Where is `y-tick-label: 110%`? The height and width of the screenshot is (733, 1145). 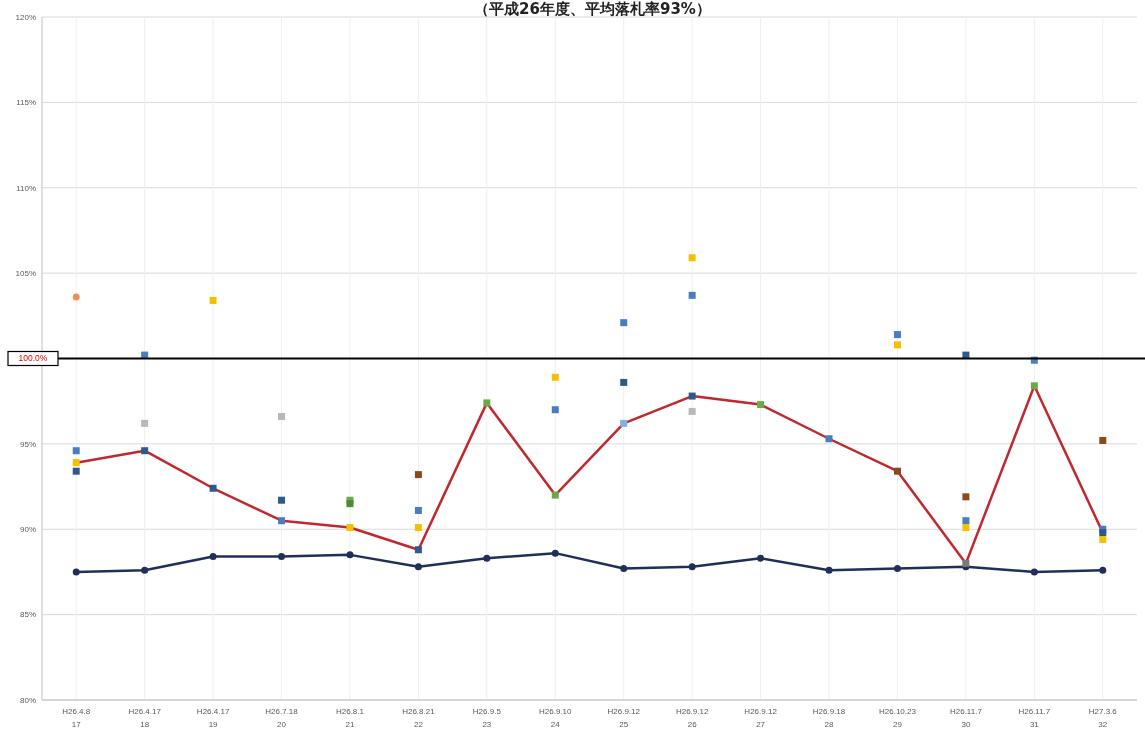 y-tick-label: 110% is located at coordinates (26, 188).